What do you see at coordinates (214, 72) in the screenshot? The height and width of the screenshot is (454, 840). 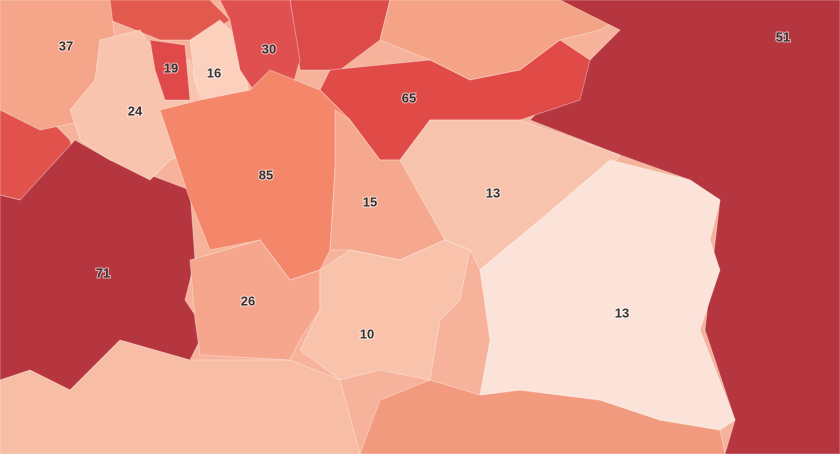 I see `region-label: 16` at bounding box center [214, 72].